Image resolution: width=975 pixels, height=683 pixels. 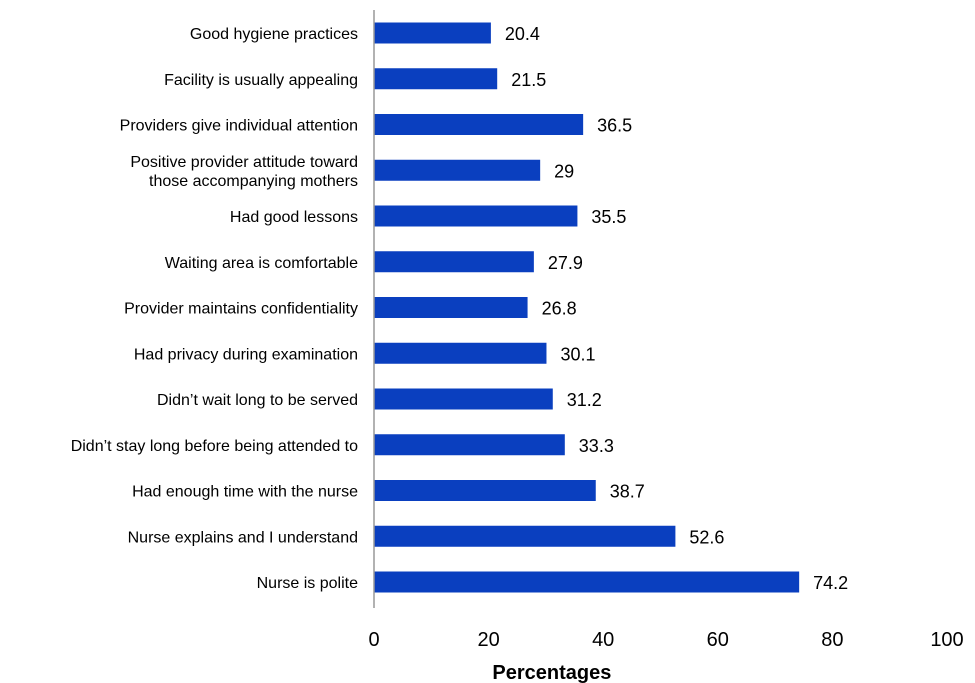 What do you see at coordinates (603, 640) in the screenshot?
I see `x-tick-label: 40` at bounding box center [603, 640].